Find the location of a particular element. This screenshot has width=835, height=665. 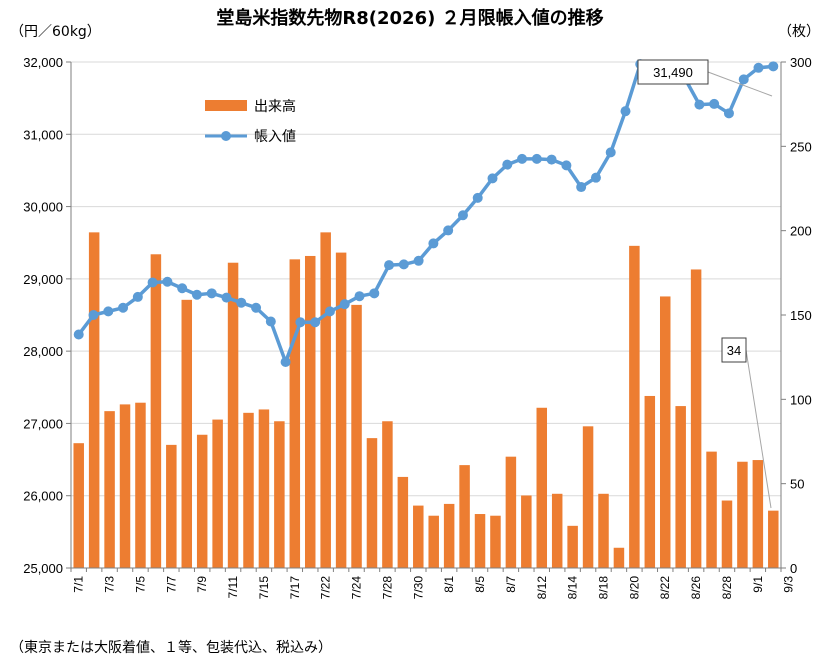

x-tick-label: 7/15 is located at coordinates (264, 588).